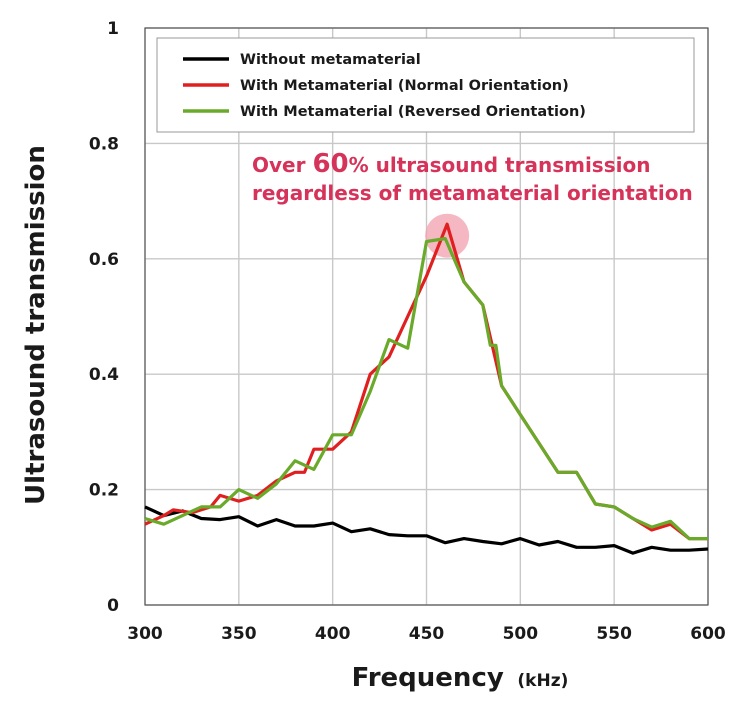  Describe the element at coordinates (542, 681) in the screenshot. I see `x-axis-title-unit: (kHz)` at that location.